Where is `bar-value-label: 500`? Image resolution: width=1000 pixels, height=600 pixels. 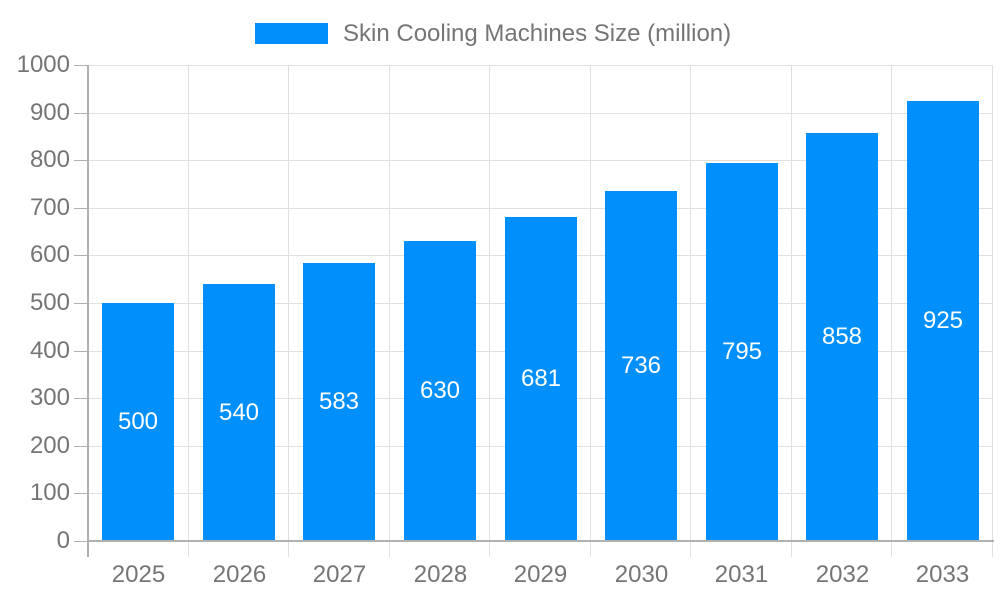 bar-value-label: 500 is located at coordinates (138, 421).